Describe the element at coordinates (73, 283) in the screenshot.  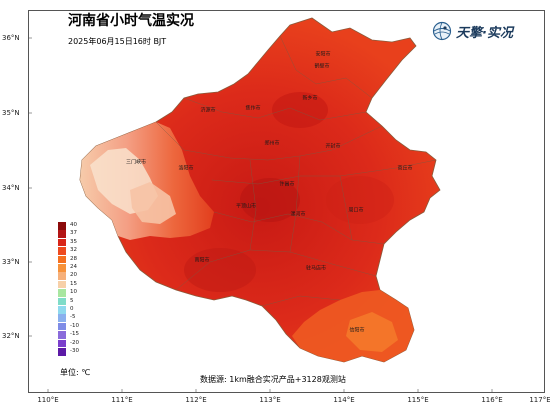
I see `legend-label: 15` at that location.